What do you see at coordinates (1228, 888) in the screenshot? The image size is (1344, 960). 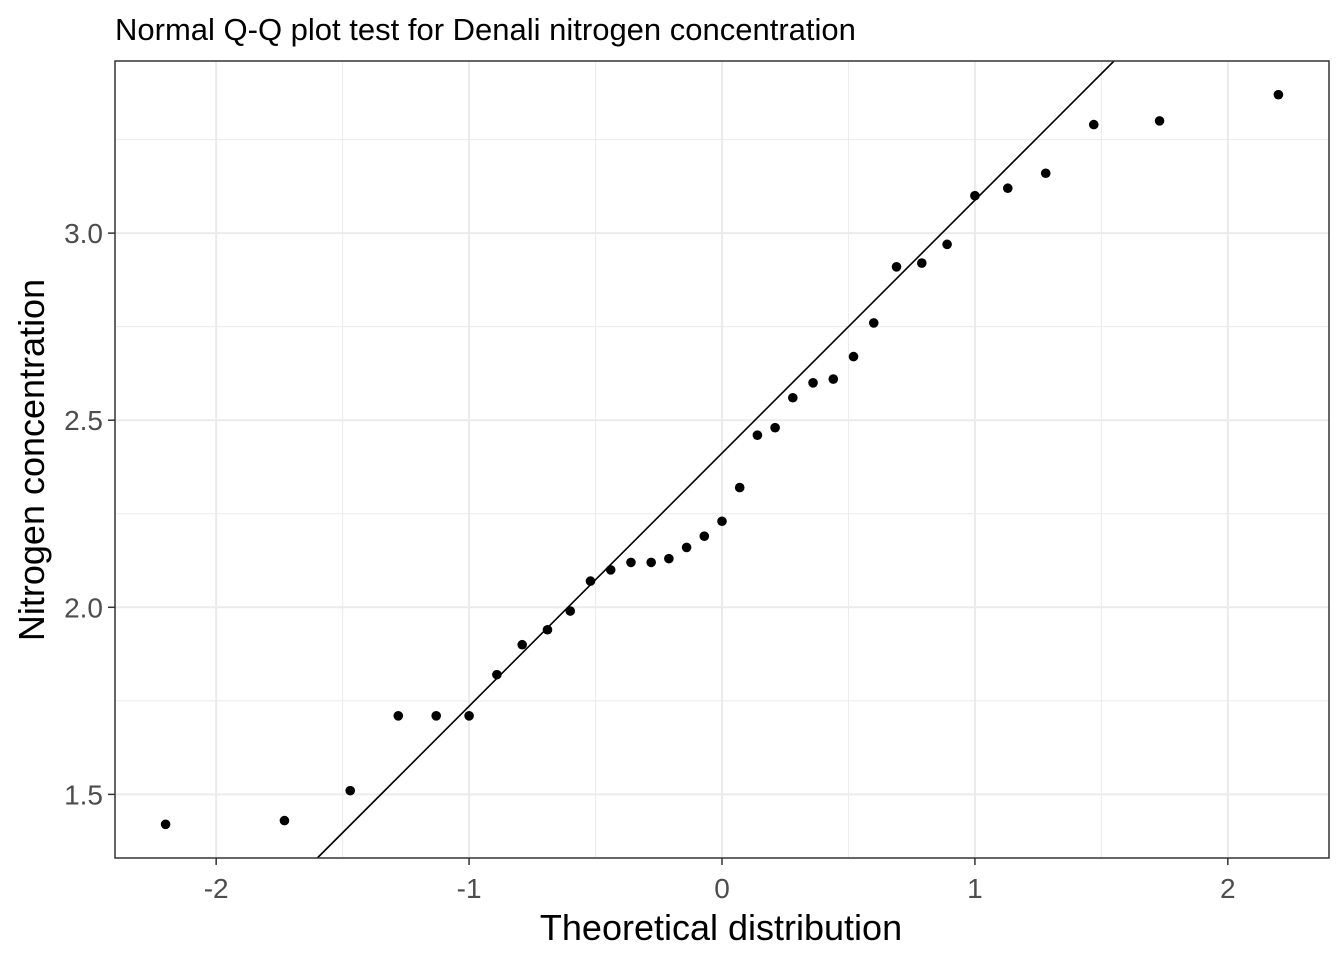 I see `x-tick-label: 2` at bounding box center [1228, 888].